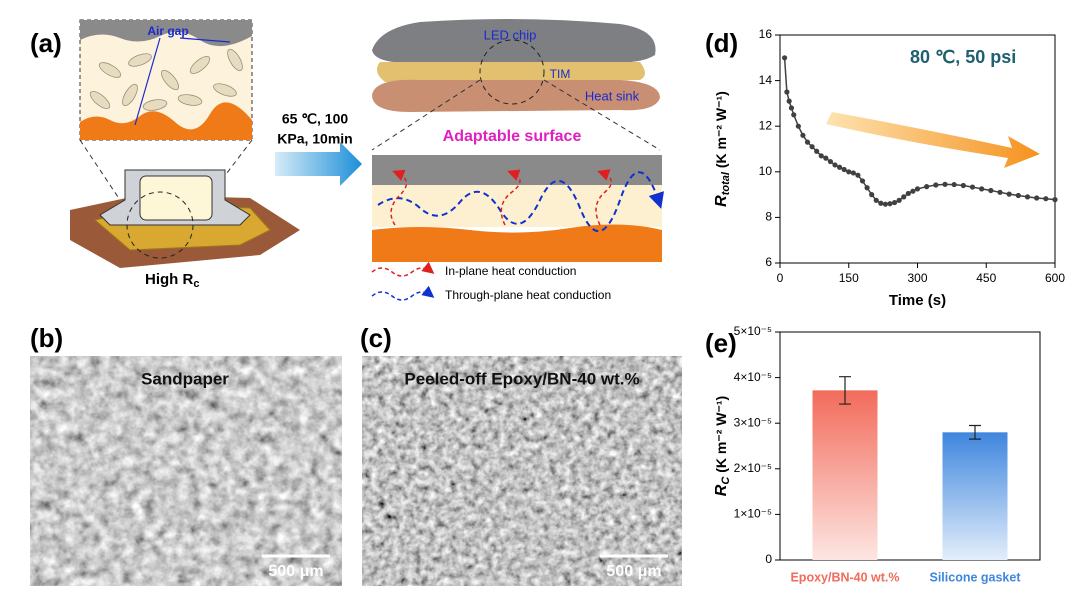 The width and height of the screenshot is (1080, 598). What do you see at coordinates (753, 422) in the screenshot?
I see `y-tick-label: 3×10⁻⁵` at bounding box center [753, 422].